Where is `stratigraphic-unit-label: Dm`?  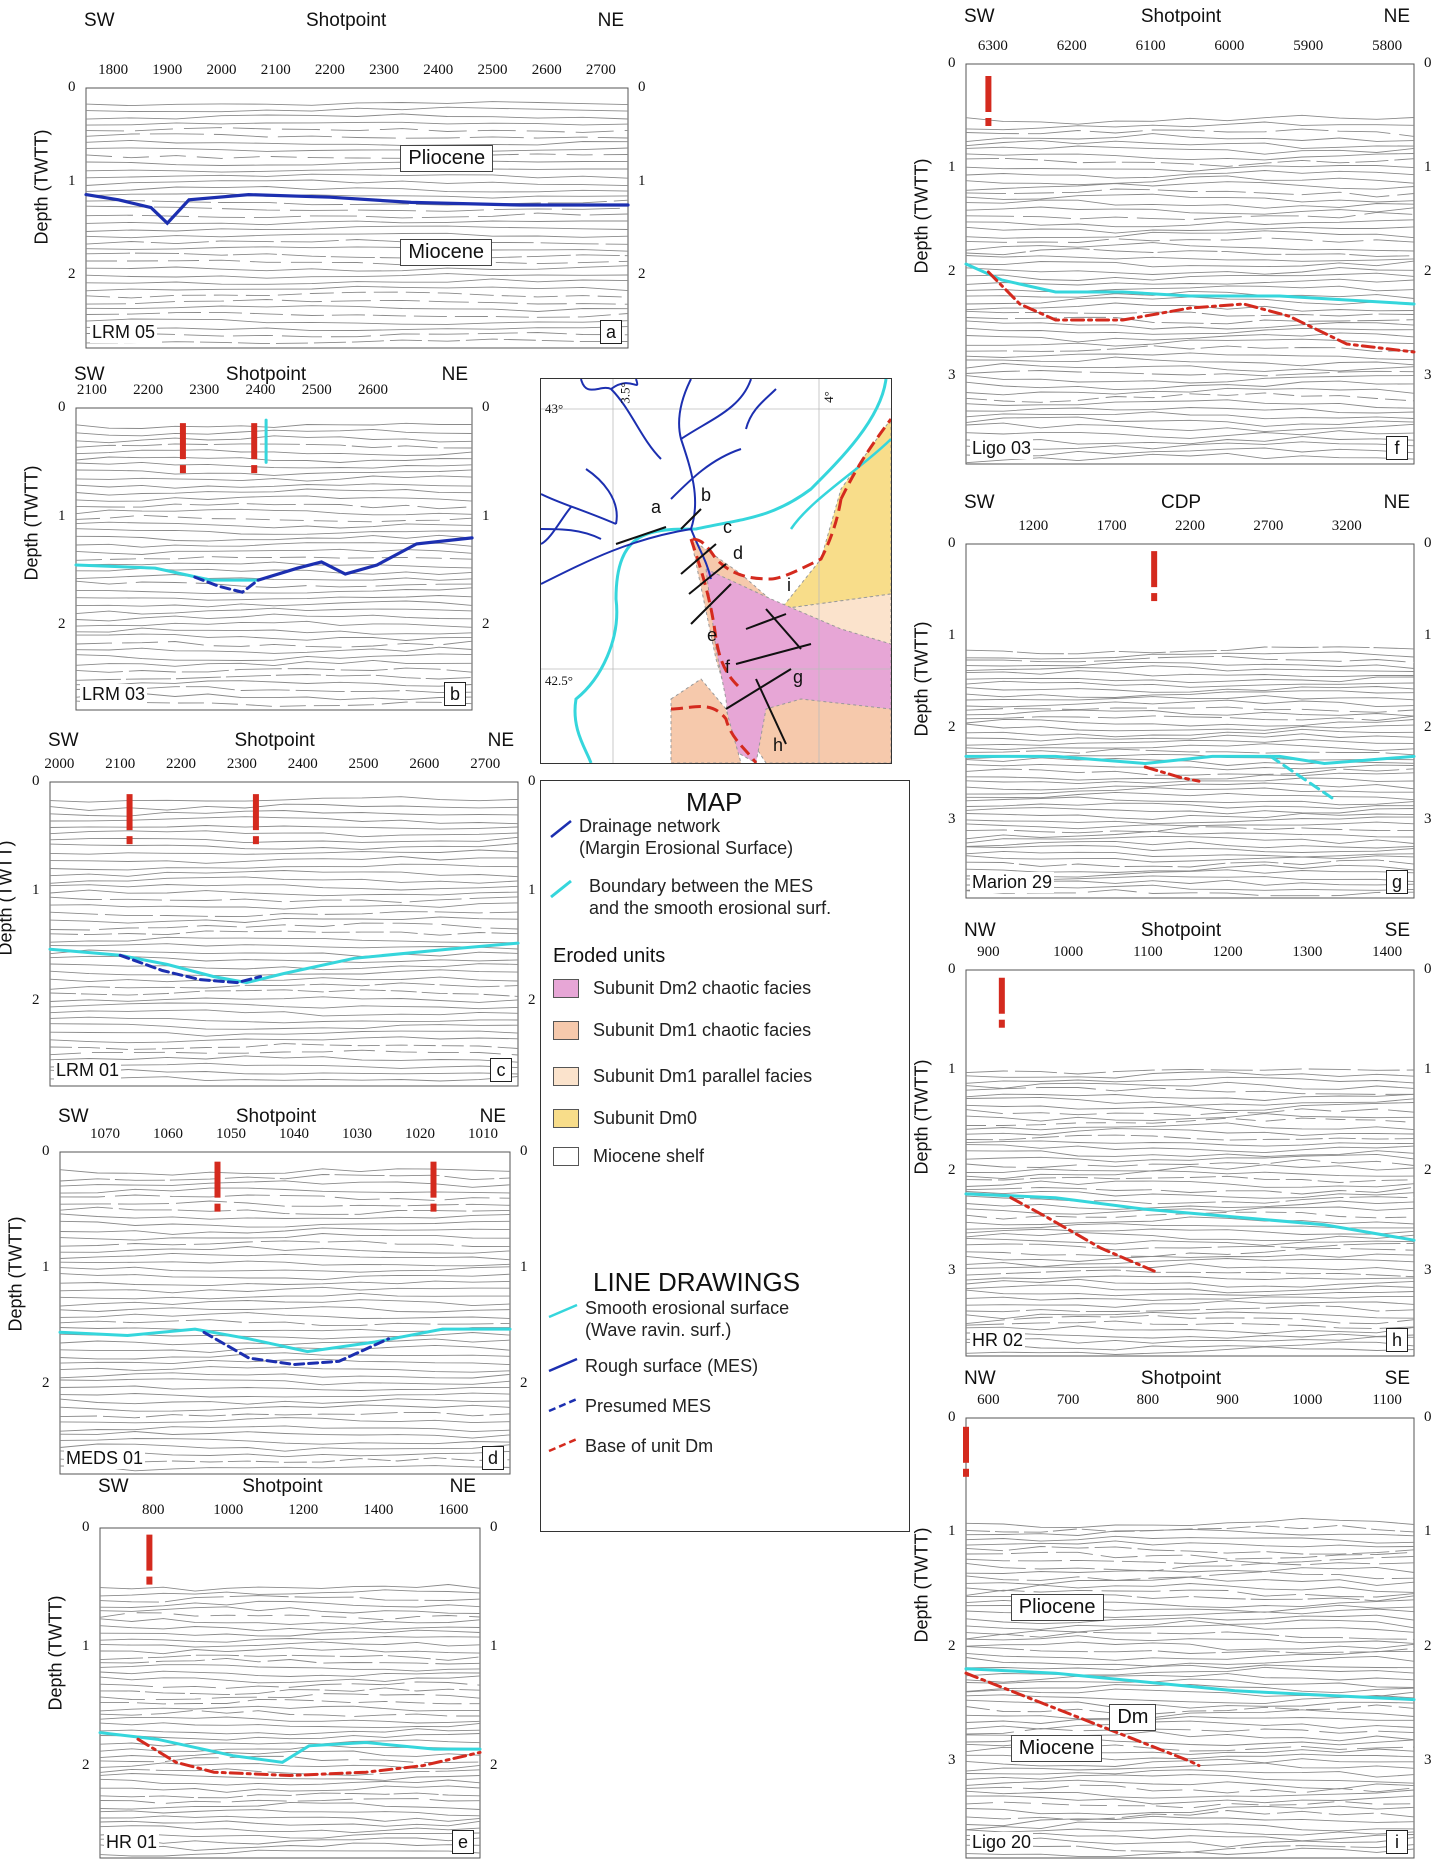 stratigraphic-unit-label: Dm is located at coordinates (1133, 1717).